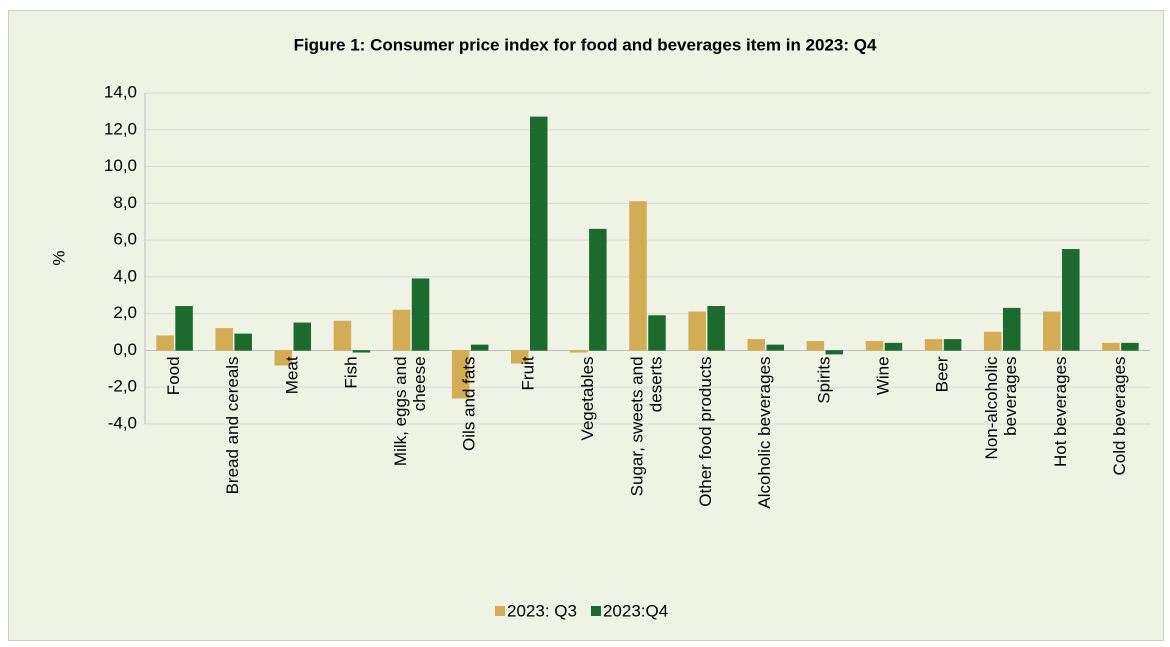  Describe the element at coordinates (120, 128) in the screenshot. I see `y-tick-label: 12,0` at that location.